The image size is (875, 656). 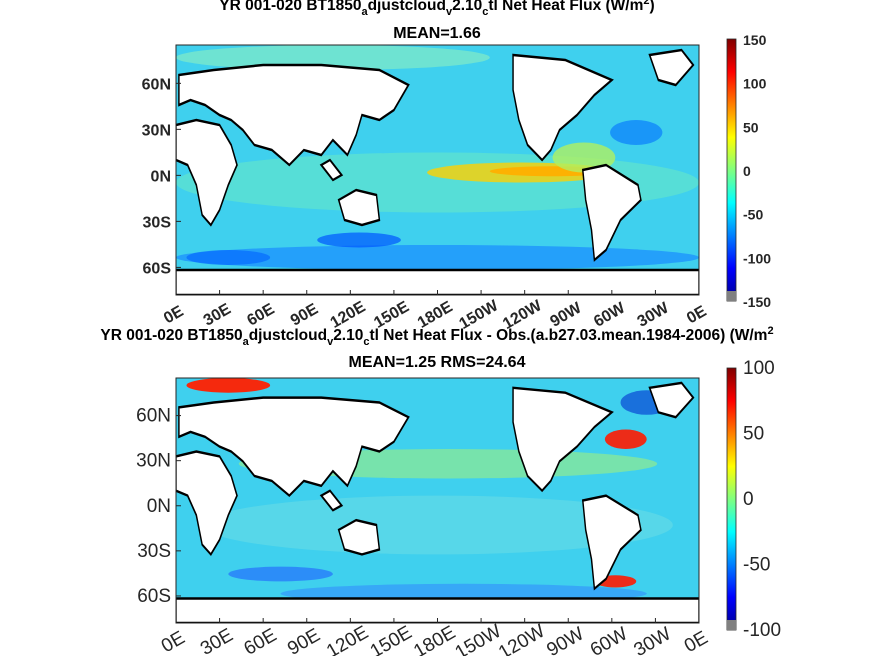 I want to click on y-tick-labels-1: 60N 30N 0N 30S 60S, so click(x=161, y=176).